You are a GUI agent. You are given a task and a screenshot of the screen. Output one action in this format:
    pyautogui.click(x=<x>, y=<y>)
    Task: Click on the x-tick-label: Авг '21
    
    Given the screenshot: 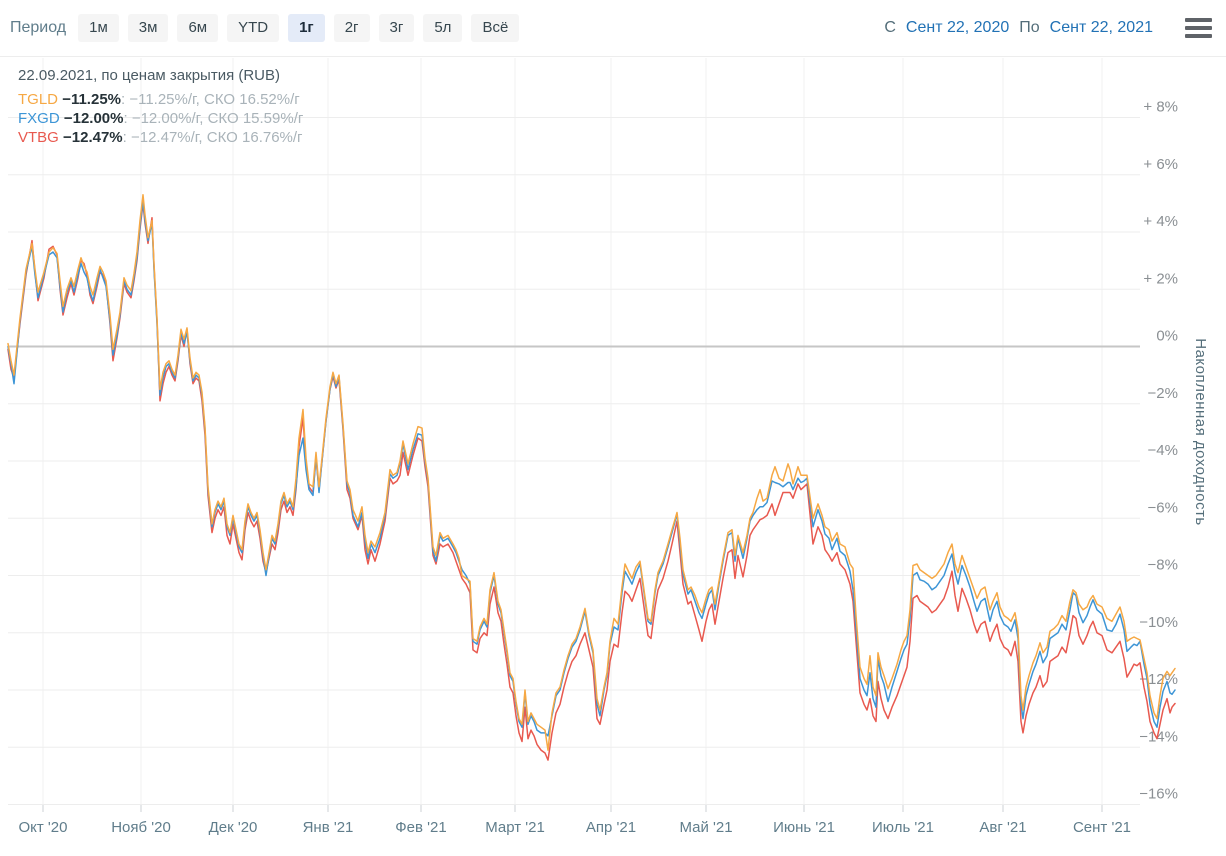 What is the action you would take?
    pyautogui.click(x=1002, y=827)
    